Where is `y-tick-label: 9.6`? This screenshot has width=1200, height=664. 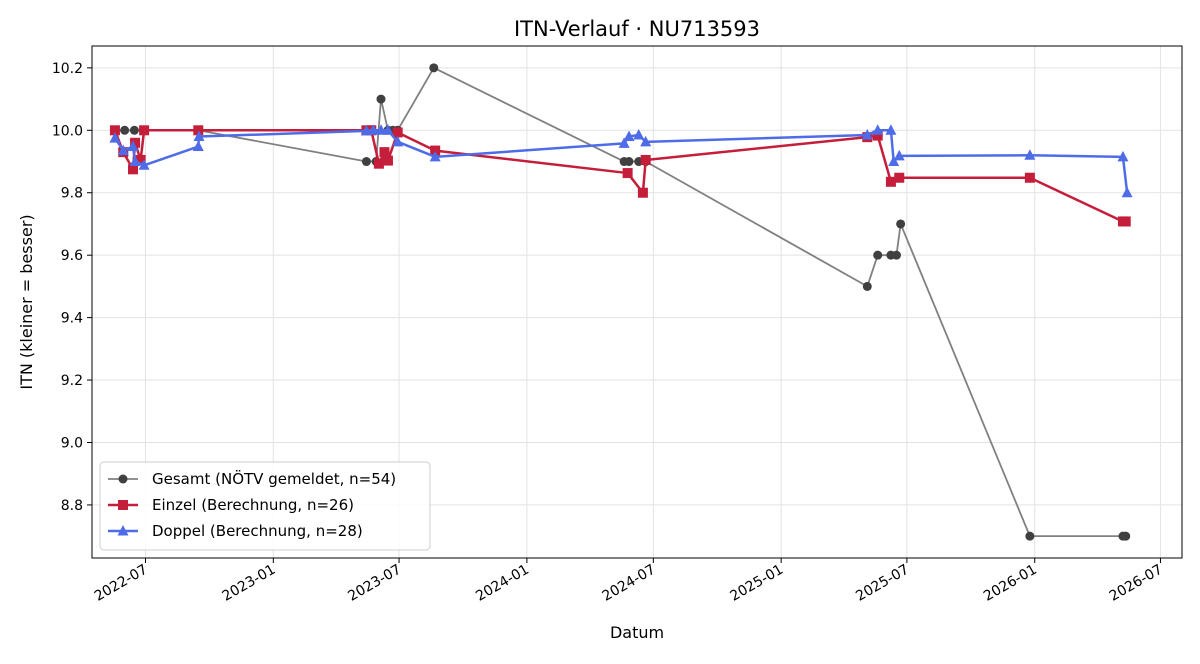 y-tick-label: 9.6 is located at coordinates (72, 256).